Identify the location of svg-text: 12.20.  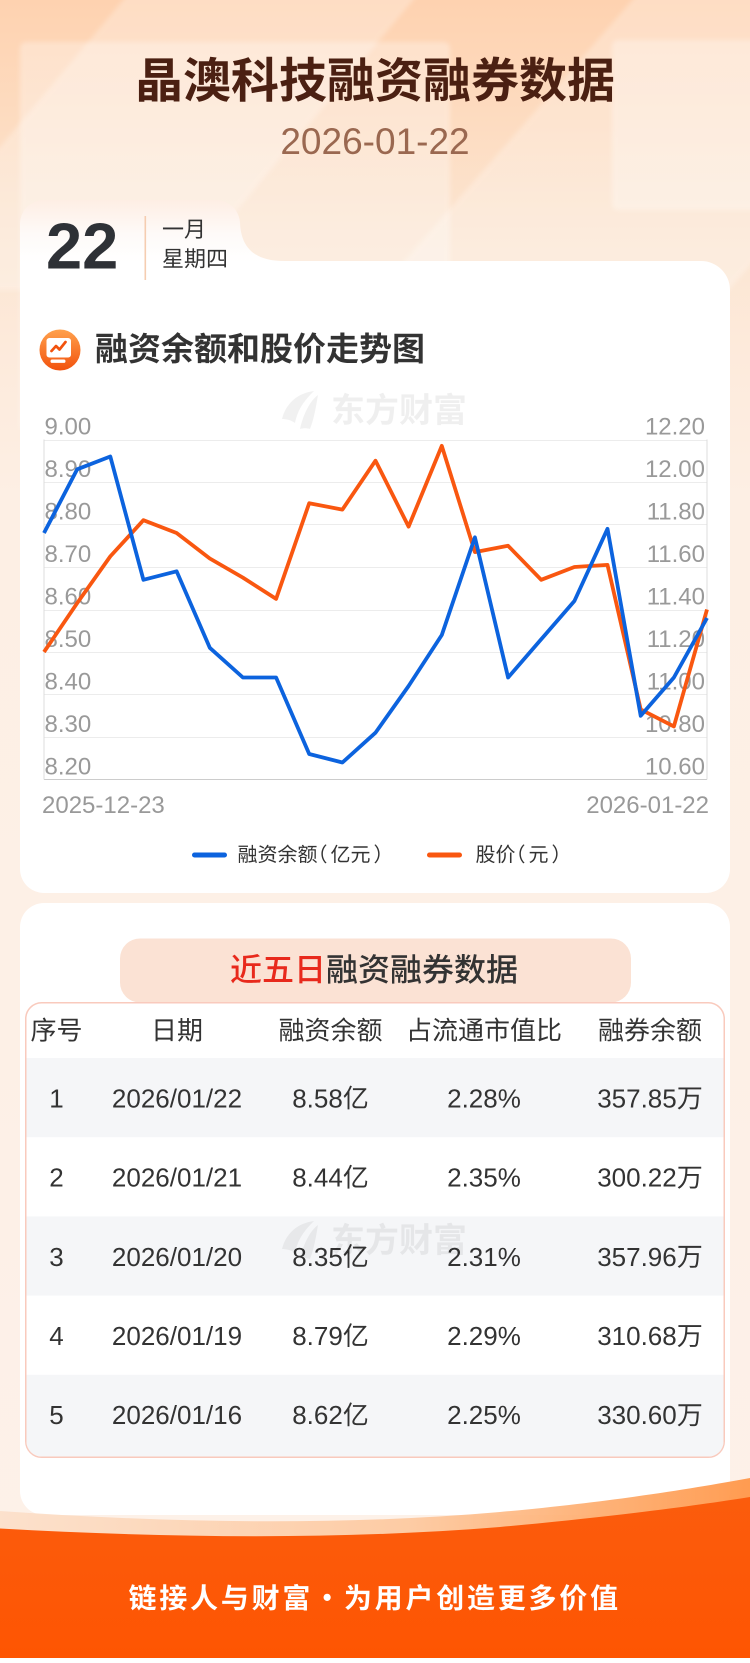
(675, 427).